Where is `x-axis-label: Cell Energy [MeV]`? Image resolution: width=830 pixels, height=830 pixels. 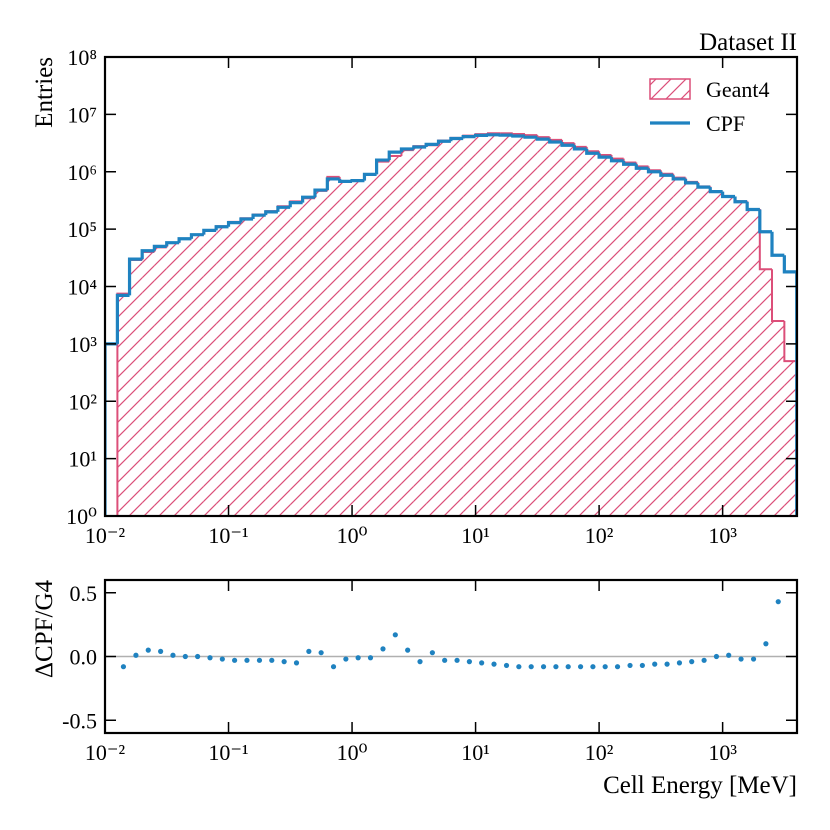
x-axis-label: Cell Energy [MeV] is located at coordinates (700, 785).